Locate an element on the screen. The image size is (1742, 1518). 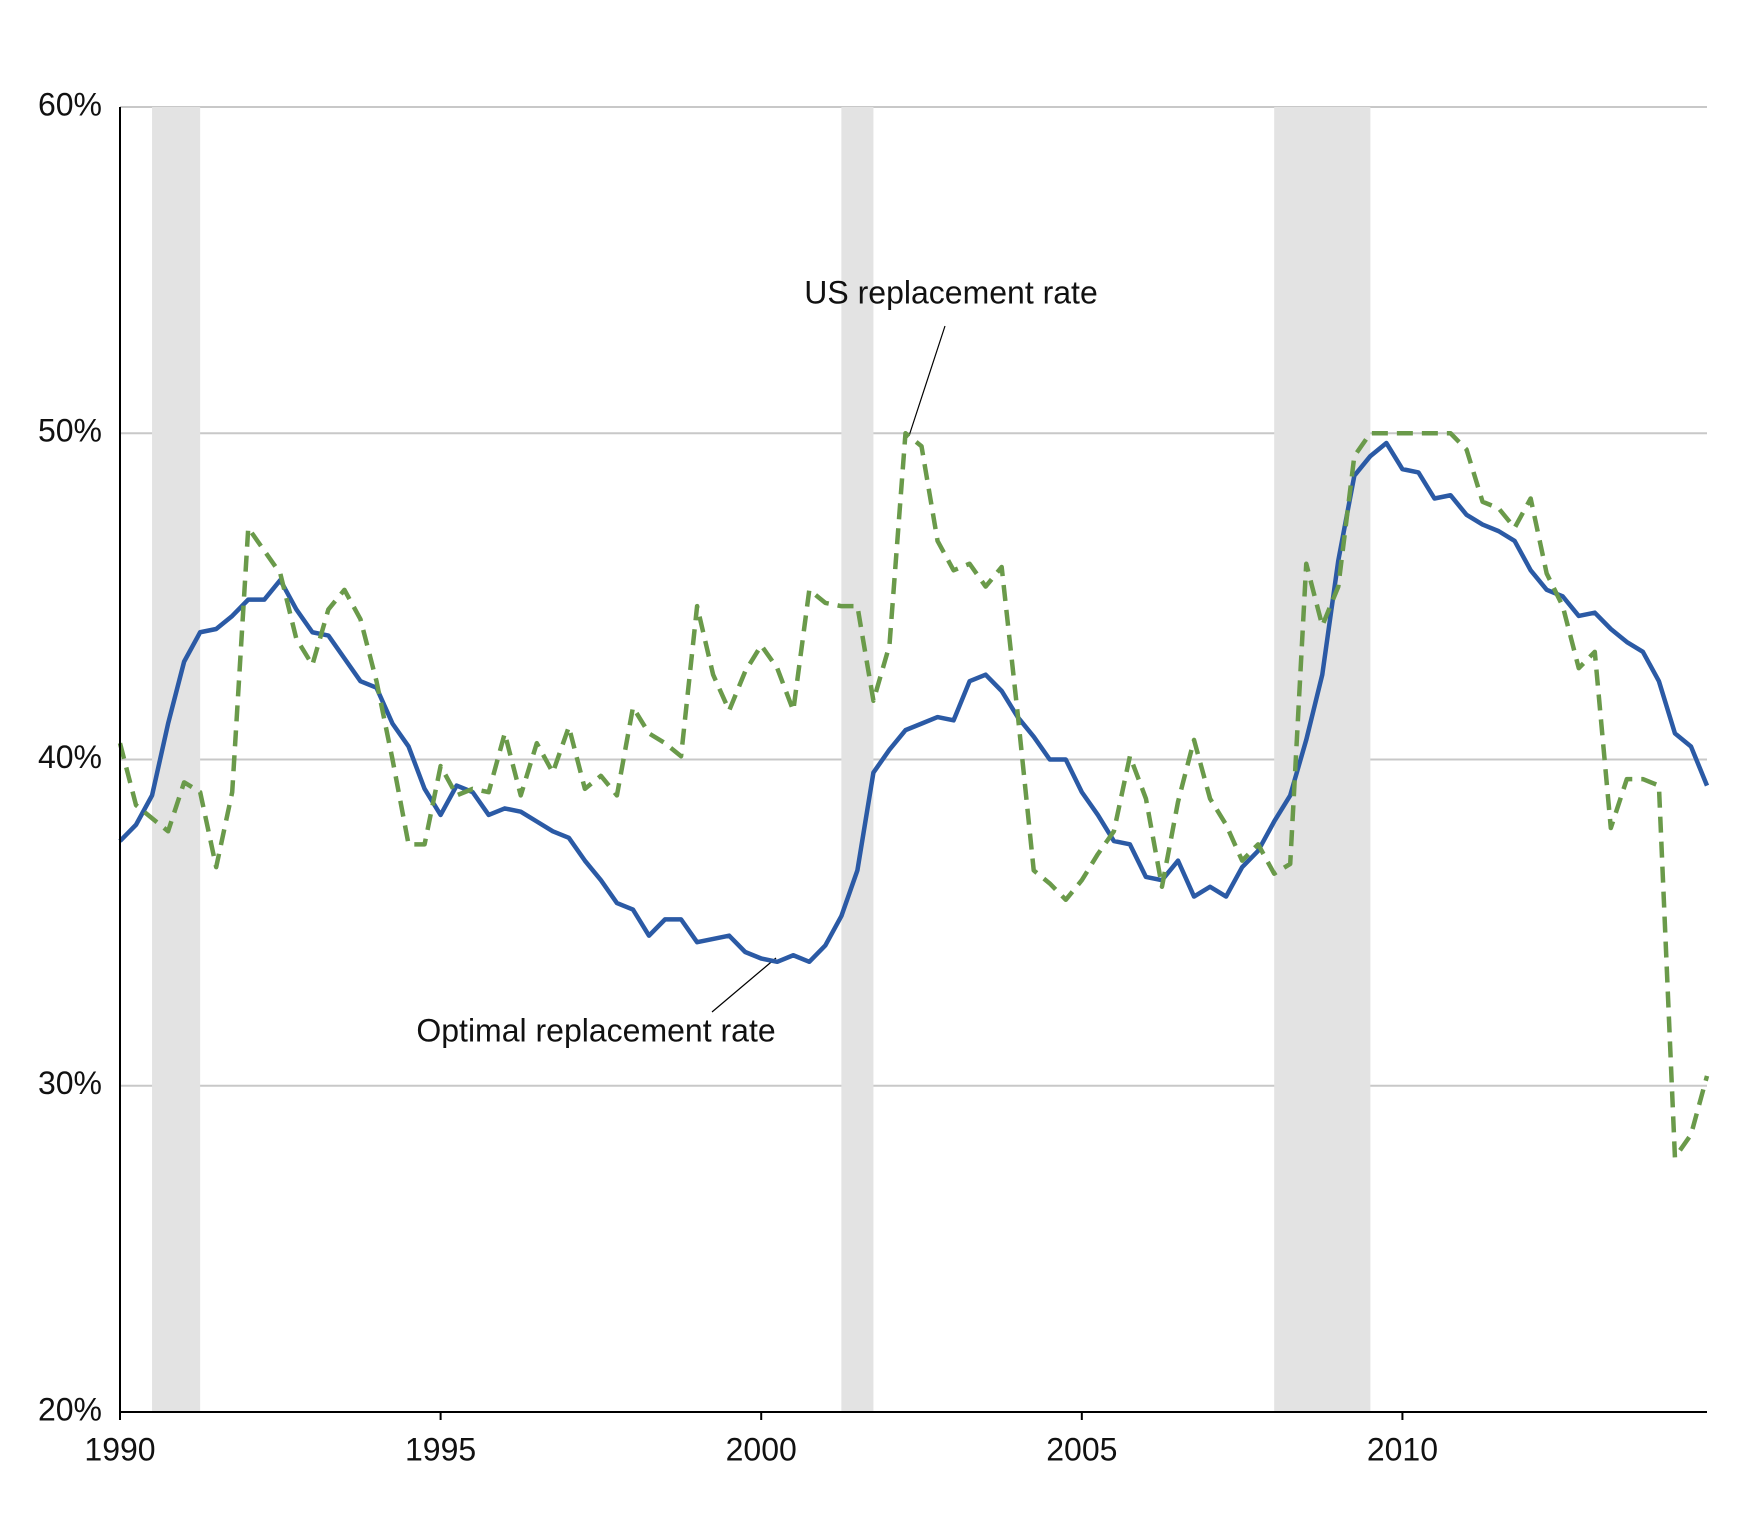
x-tick-label: 2005 is located at coordinates (1081, 1449).